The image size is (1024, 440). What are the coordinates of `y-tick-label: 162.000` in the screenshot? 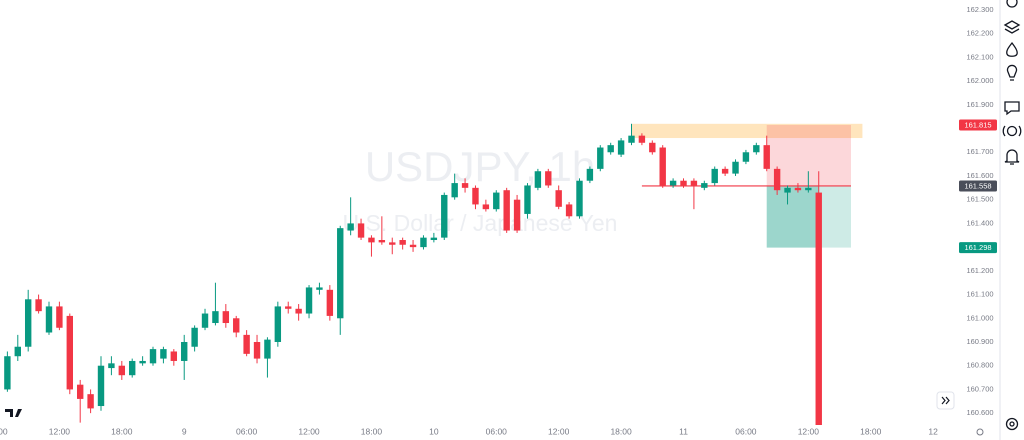 It's located at (979, 80).